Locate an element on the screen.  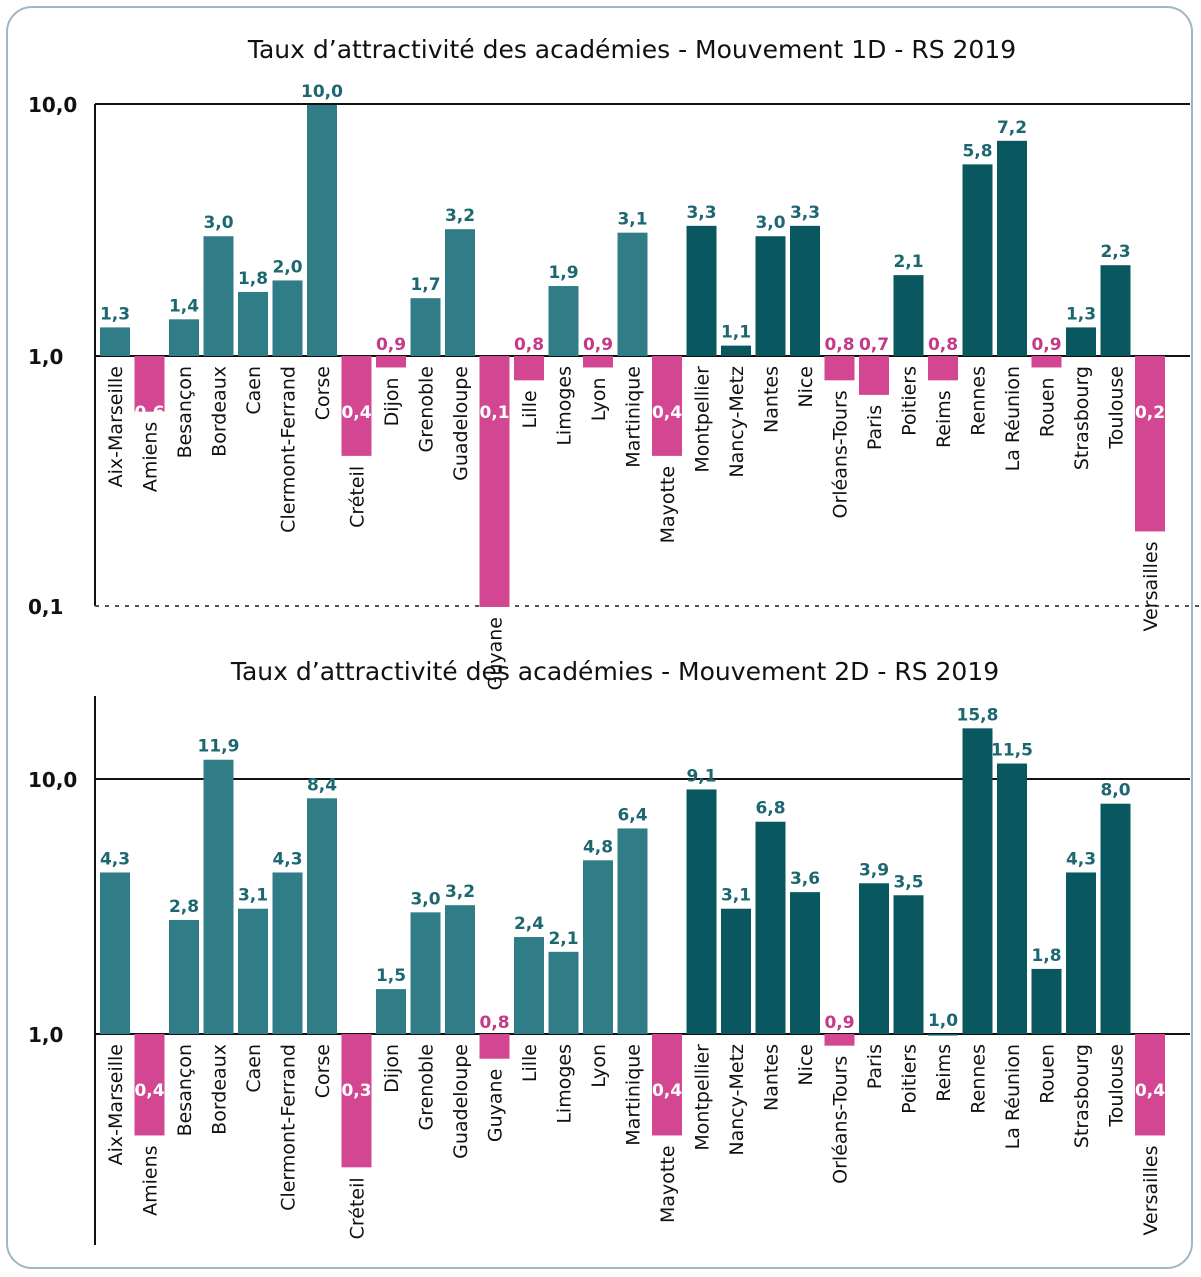
chart1-bar-besancon is located at coordinates (184, 337).